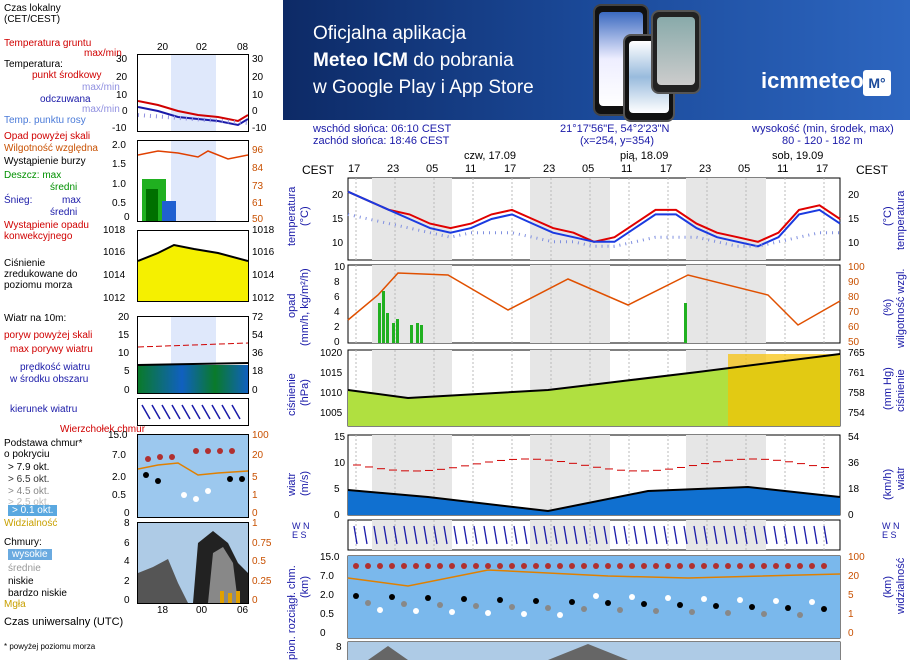  I want to click on storm-label: Wystąpienie burzy, so click(45, 161).